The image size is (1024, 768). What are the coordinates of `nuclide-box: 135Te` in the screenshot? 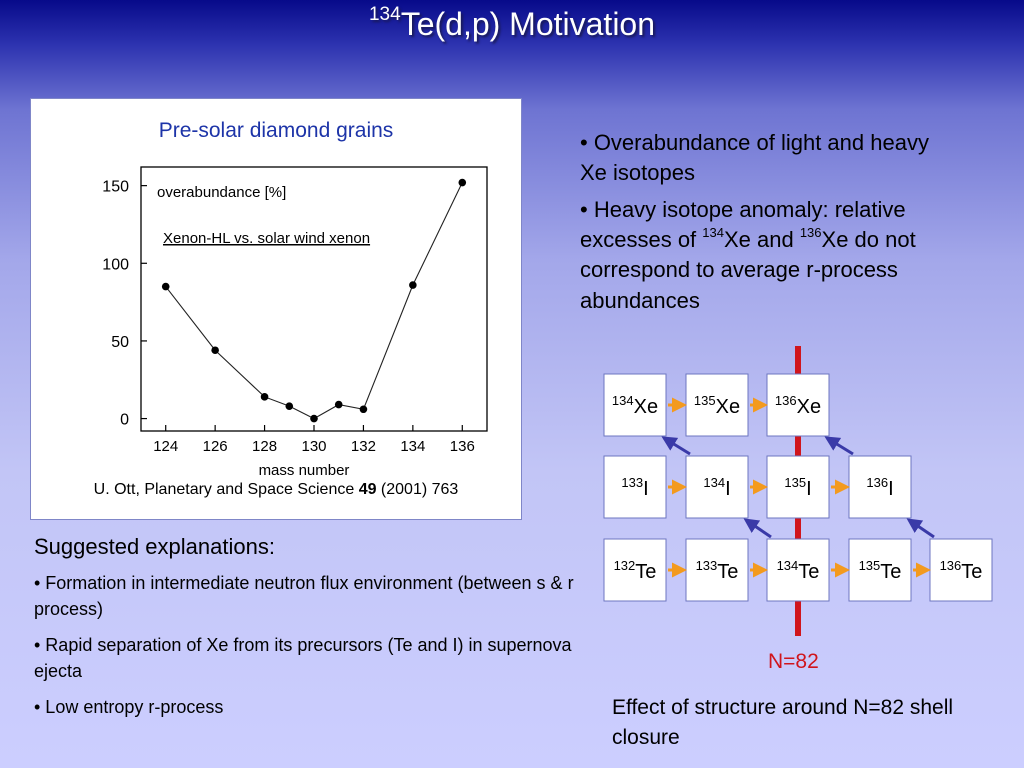 It's located at (880, 570).